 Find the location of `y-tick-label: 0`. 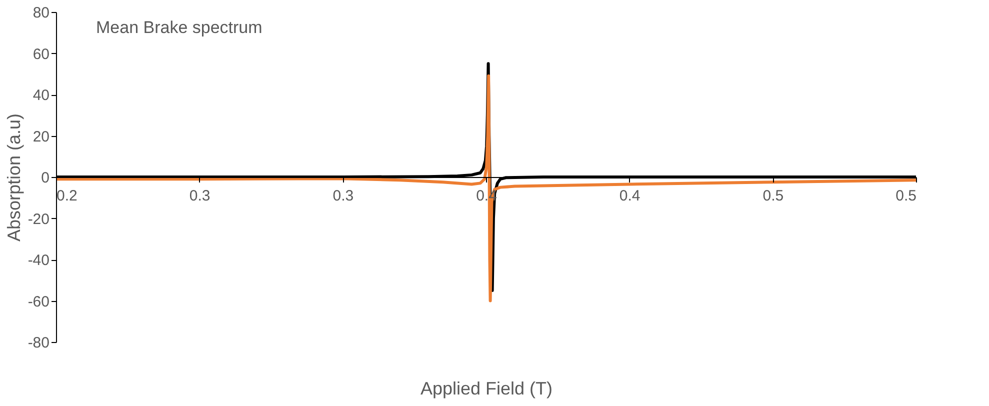

y-tick-label: 0 is located at coordinates (45, 178).